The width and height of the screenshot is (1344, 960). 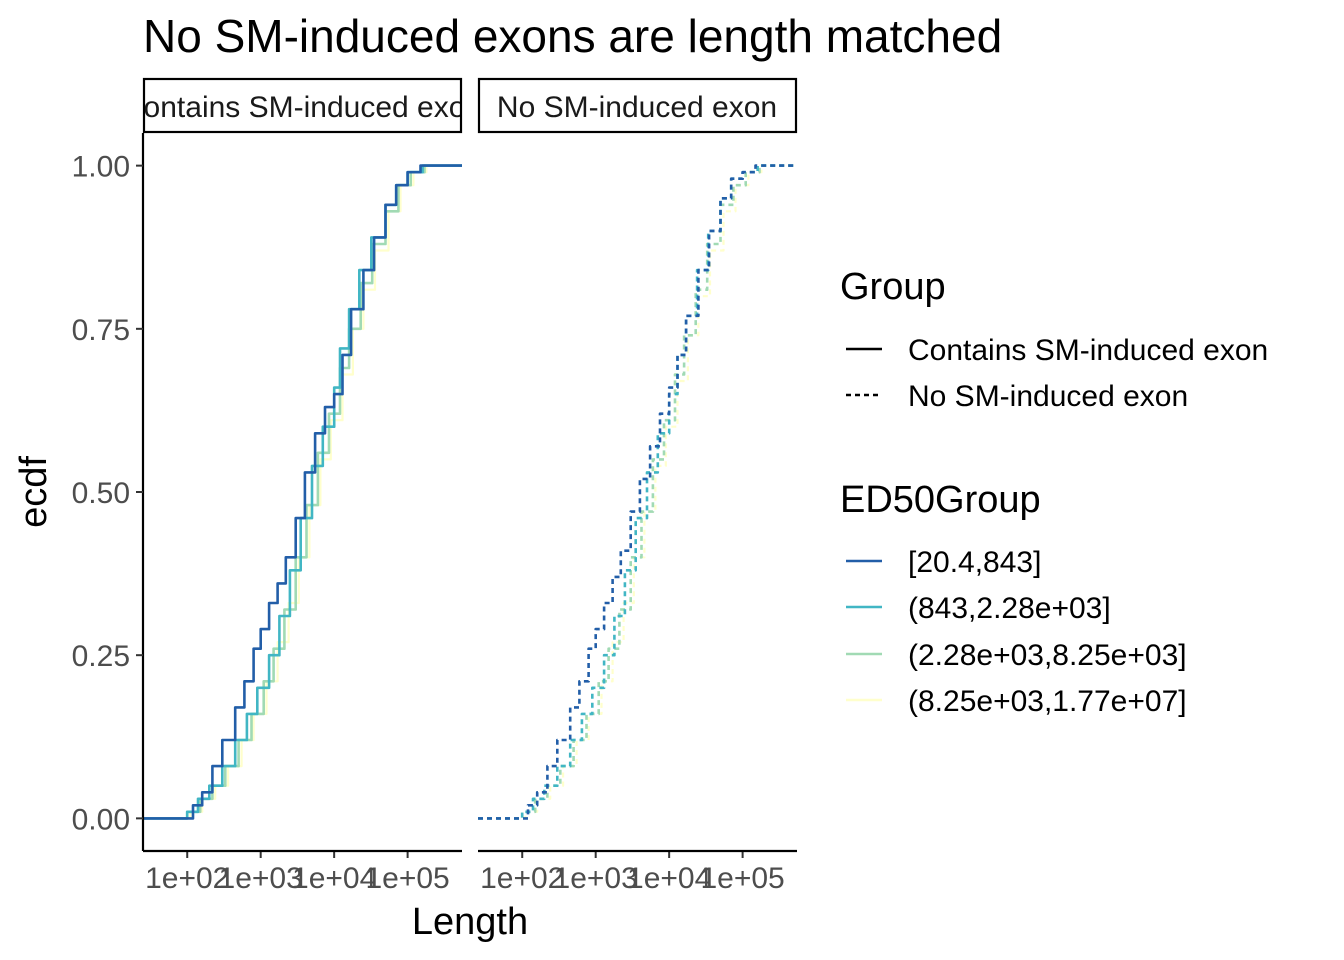 I want to click on y-axis-title: ecdf, so click(x=34, y=492).